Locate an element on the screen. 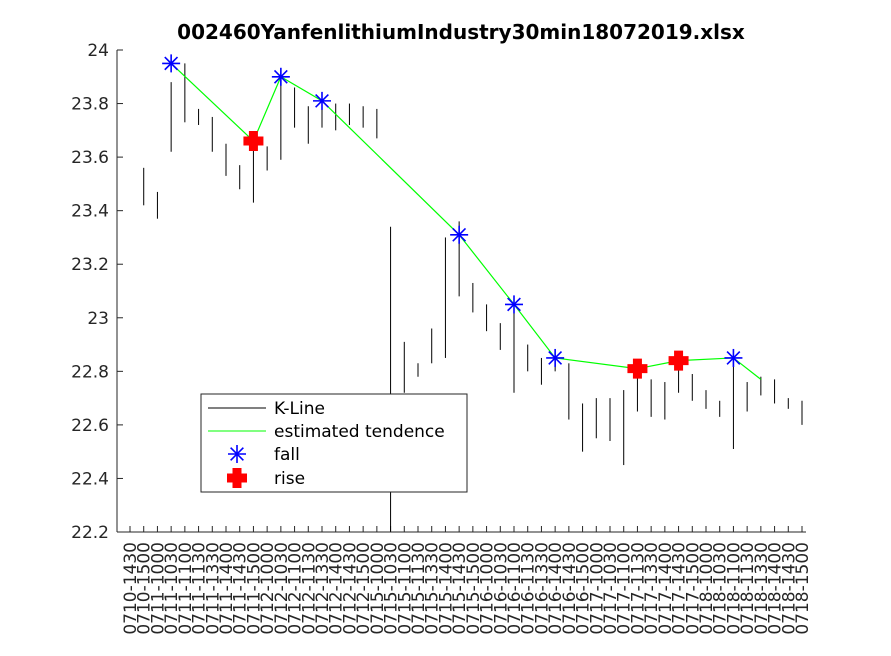  legend-rise-label: rise is located at coordinates (289, 479).